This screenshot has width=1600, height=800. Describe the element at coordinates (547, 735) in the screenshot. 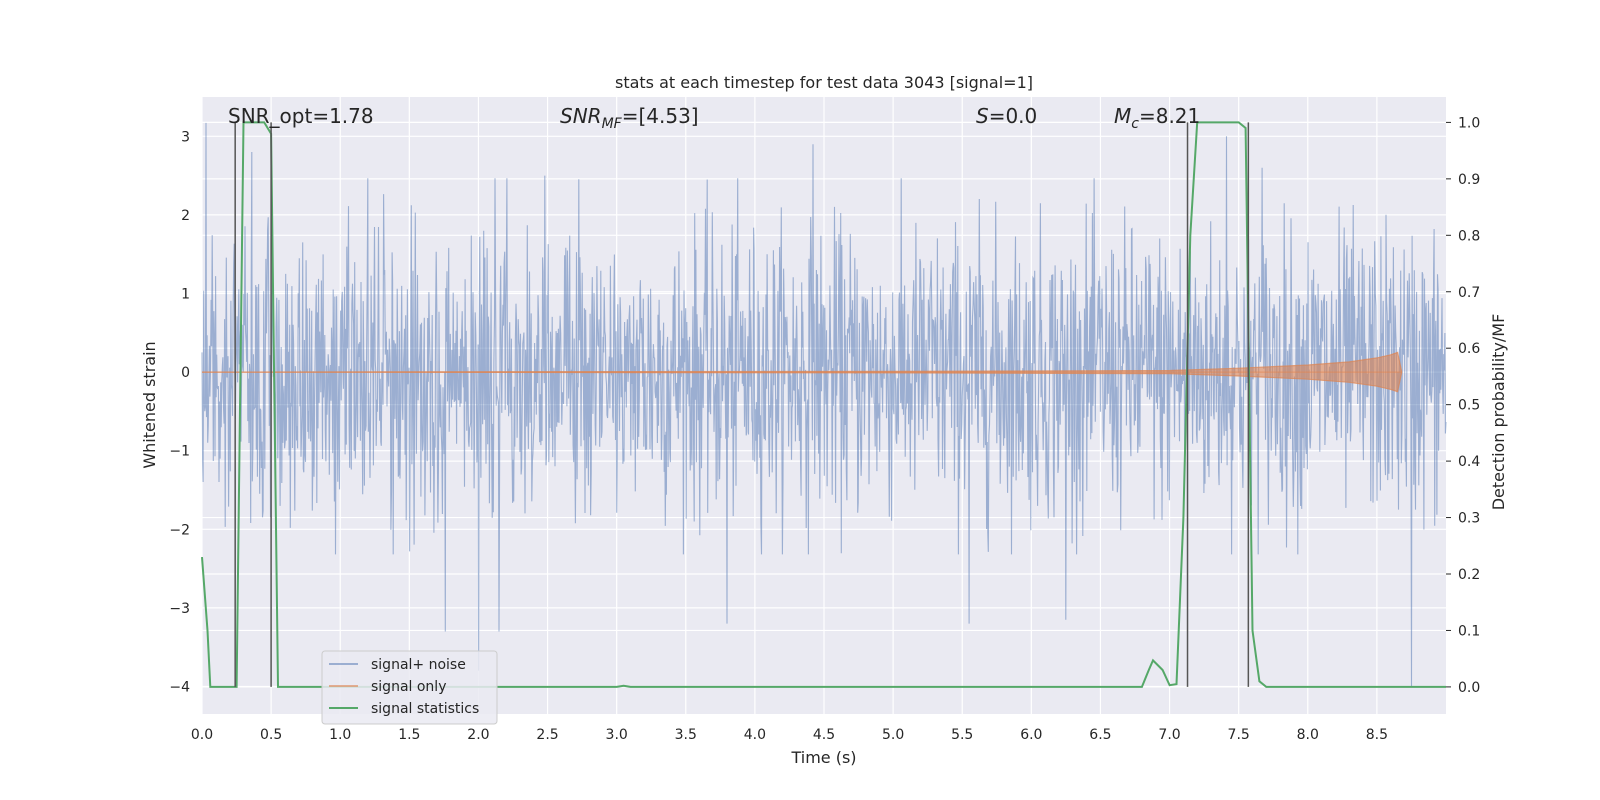

I see `x-tick-label: 2.5` at that location.